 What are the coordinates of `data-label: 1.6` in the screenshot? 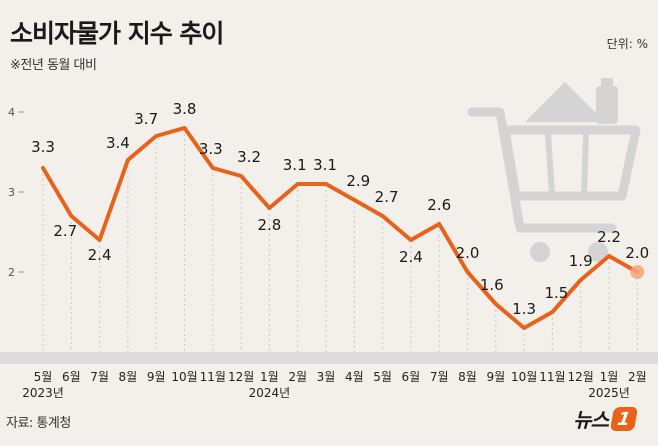 It's located at (492, 285).